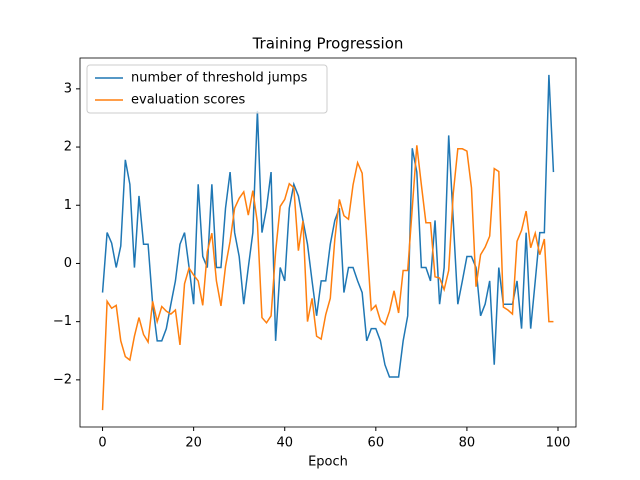 This screenshot has width=640, height=480. Describe the element at coordinates (193, 443) in the screenshot. I see `x-tick-label: 20` at that location.